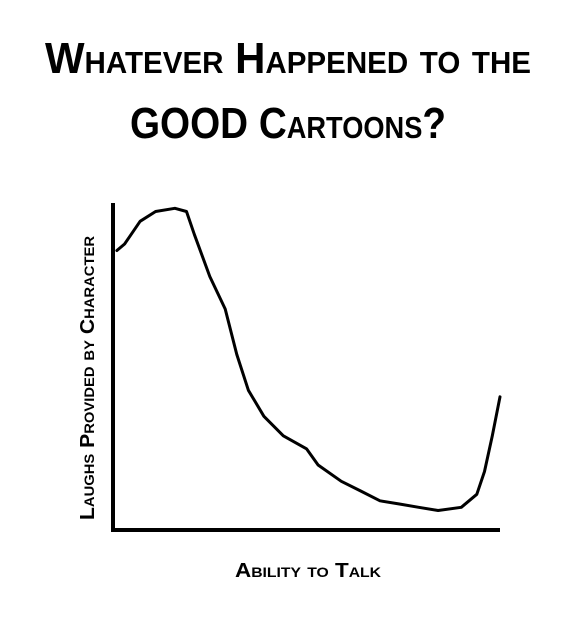  Describe the element at coordinates (288, 123) in the screenshot. I see `chart-title: GOOD Cartoons?` at that location.